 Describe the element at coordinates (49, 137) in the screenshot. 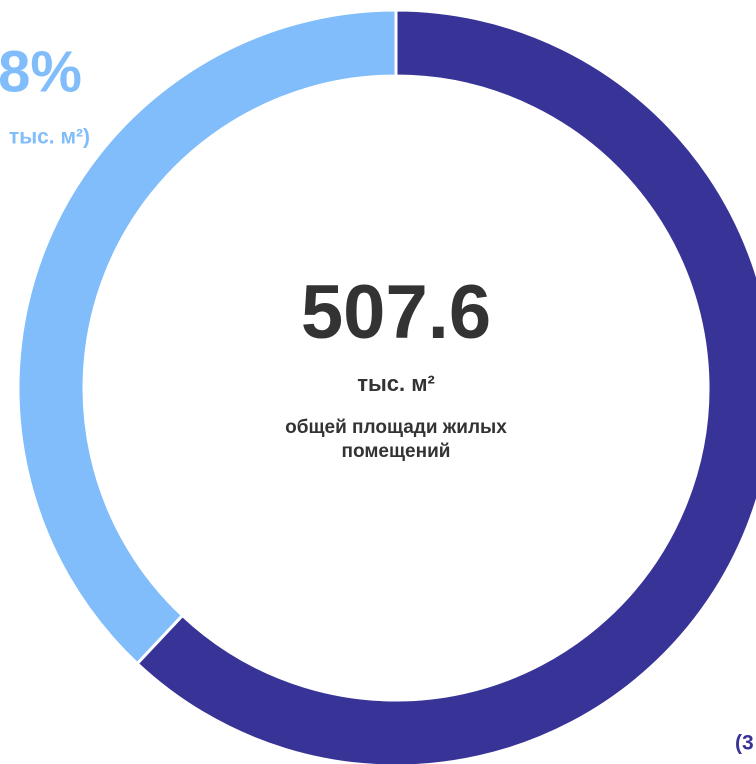

I see `annotation: тыс. м²)` at that location.